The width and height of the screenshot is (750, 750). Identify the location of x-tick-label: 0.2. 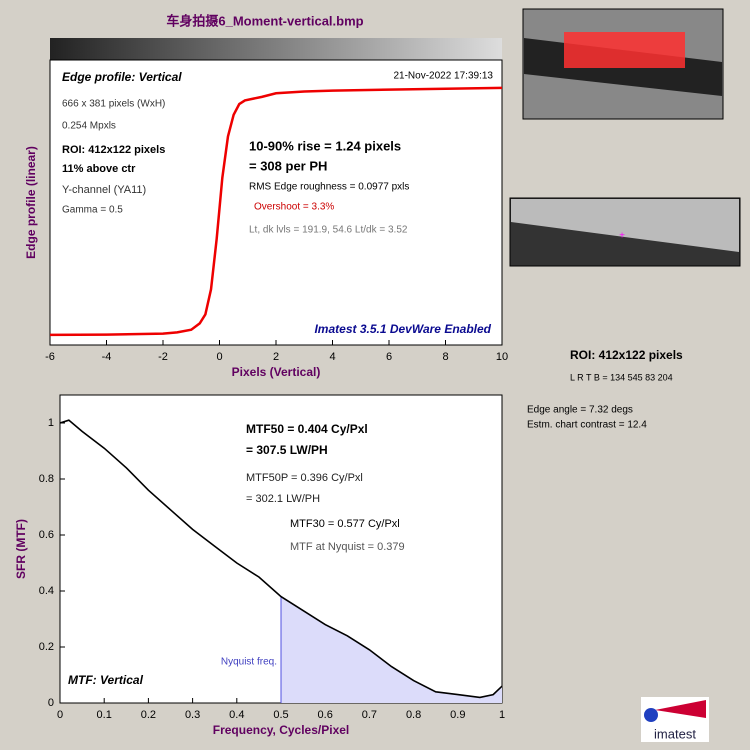
(148, 715).